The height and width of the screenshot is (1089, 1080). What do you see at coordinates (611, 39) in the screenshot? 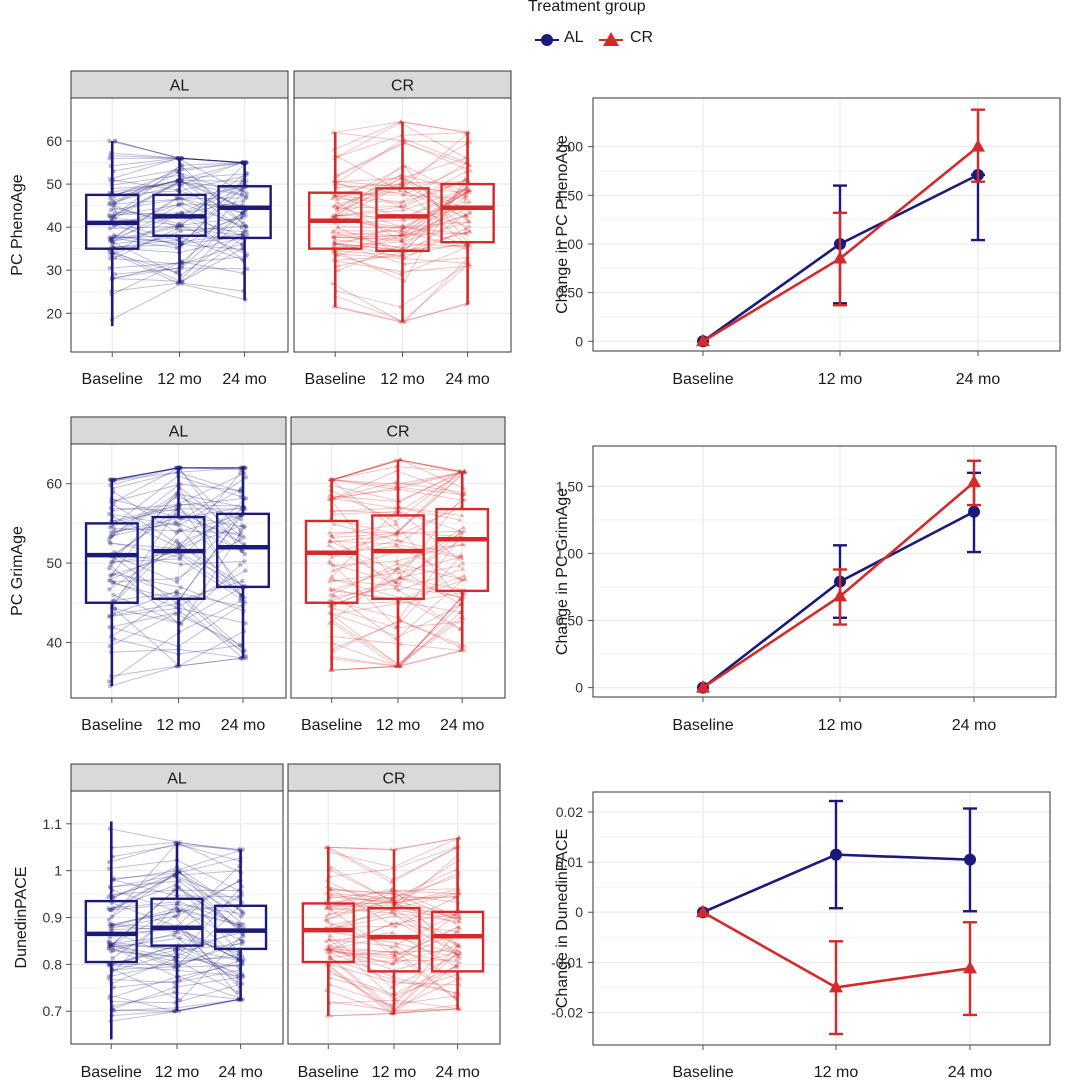
I see `legend-marker-cr-icon` at bounding box center [611, 39].